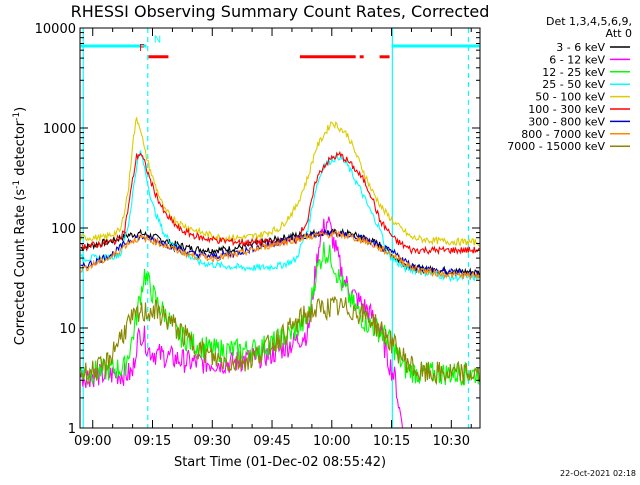  I want to click on y-label-main: Corrected Count Rate (s, so click(20, 267).